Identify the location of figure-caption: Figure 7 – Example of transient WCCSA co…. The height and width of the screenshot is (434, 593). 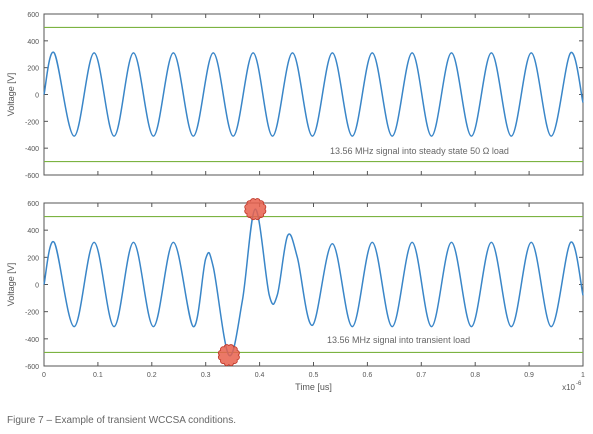
(121, 420).